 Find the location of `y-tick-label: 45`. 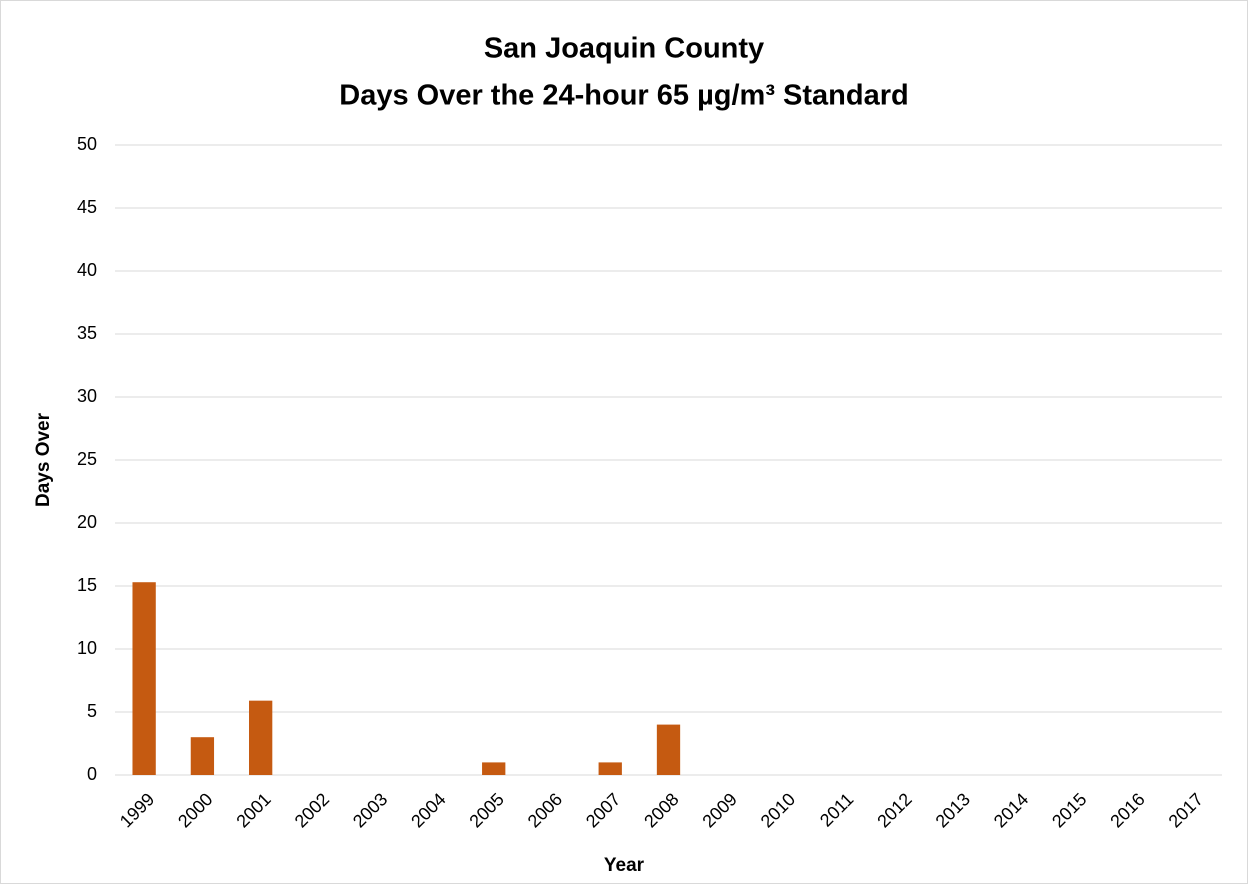

y-tick-label: 45 is located at coordinates (87, 207).